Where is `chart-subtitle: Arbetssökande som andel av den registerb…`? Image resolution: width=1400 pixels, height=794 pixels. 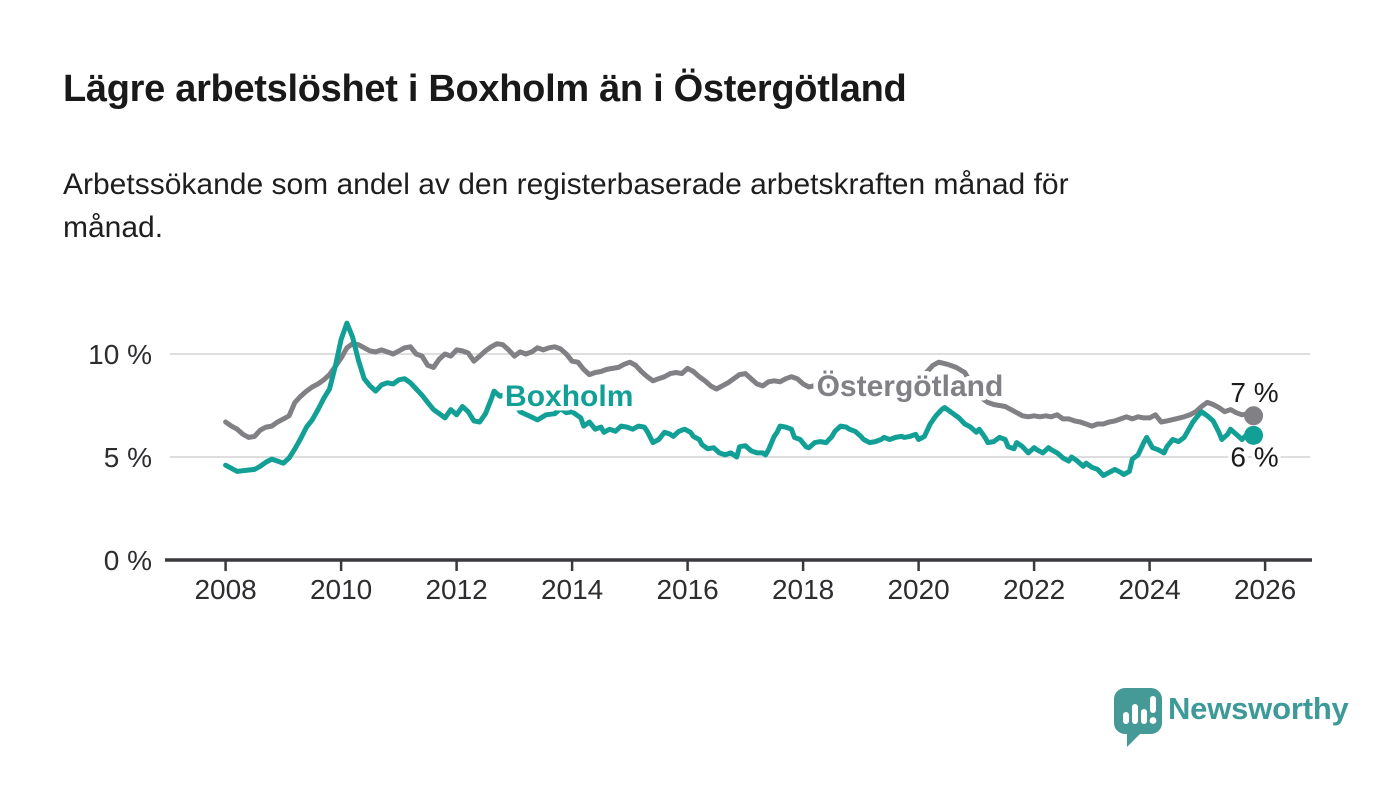 chart-subtitle: Arbetssökande som andel av den registerb… is located at coordinates (566, 206).